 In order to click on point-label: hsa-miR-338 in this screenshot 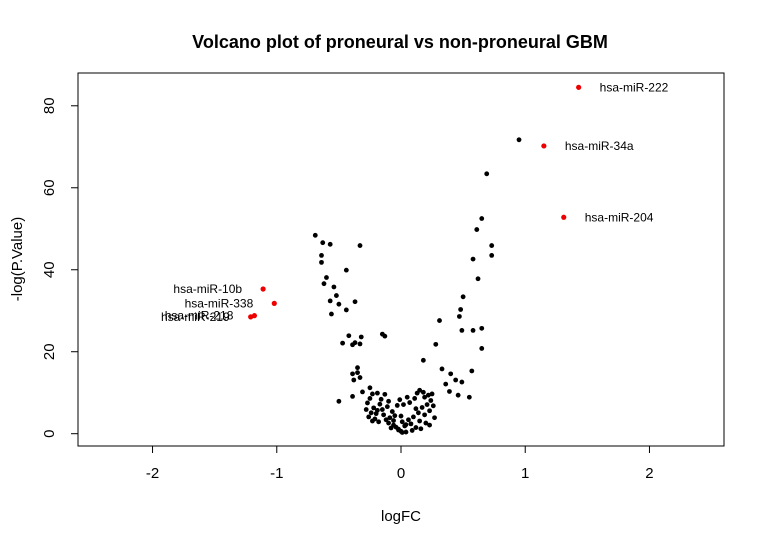, I will do `click(219, 303)`.